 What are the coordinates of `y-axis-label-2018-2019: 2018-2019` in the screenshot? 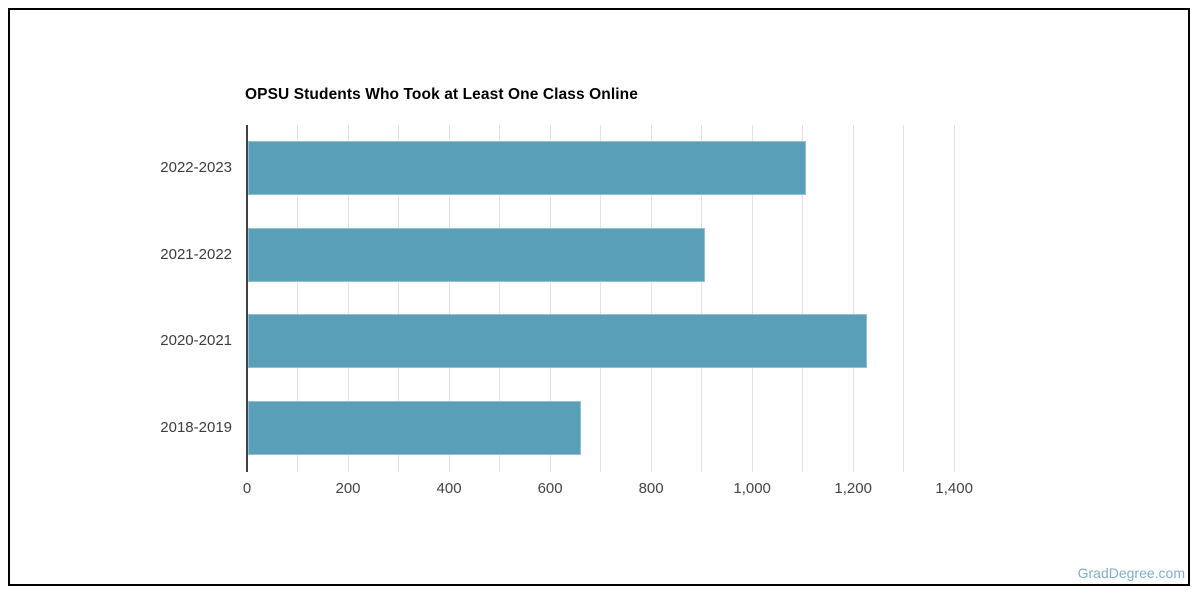 It's located at (196, 427).